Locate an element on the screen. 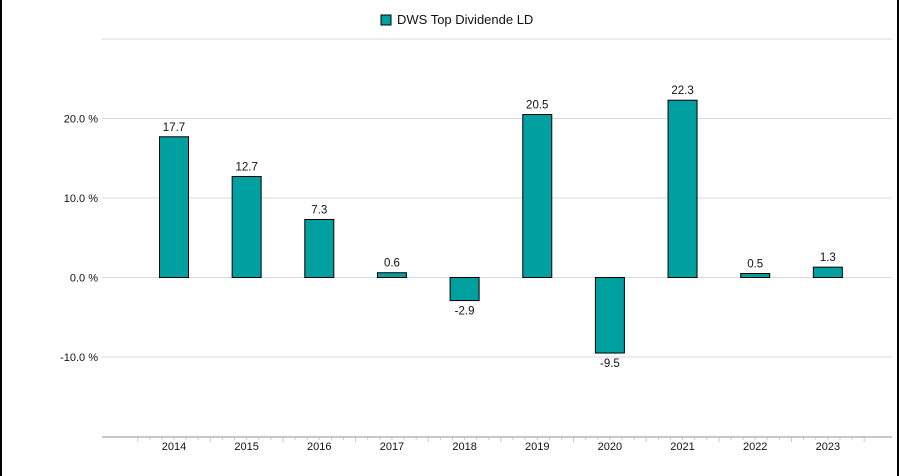 The image size is (899, 476). bar-2016 is located at coordinates (319, 248).